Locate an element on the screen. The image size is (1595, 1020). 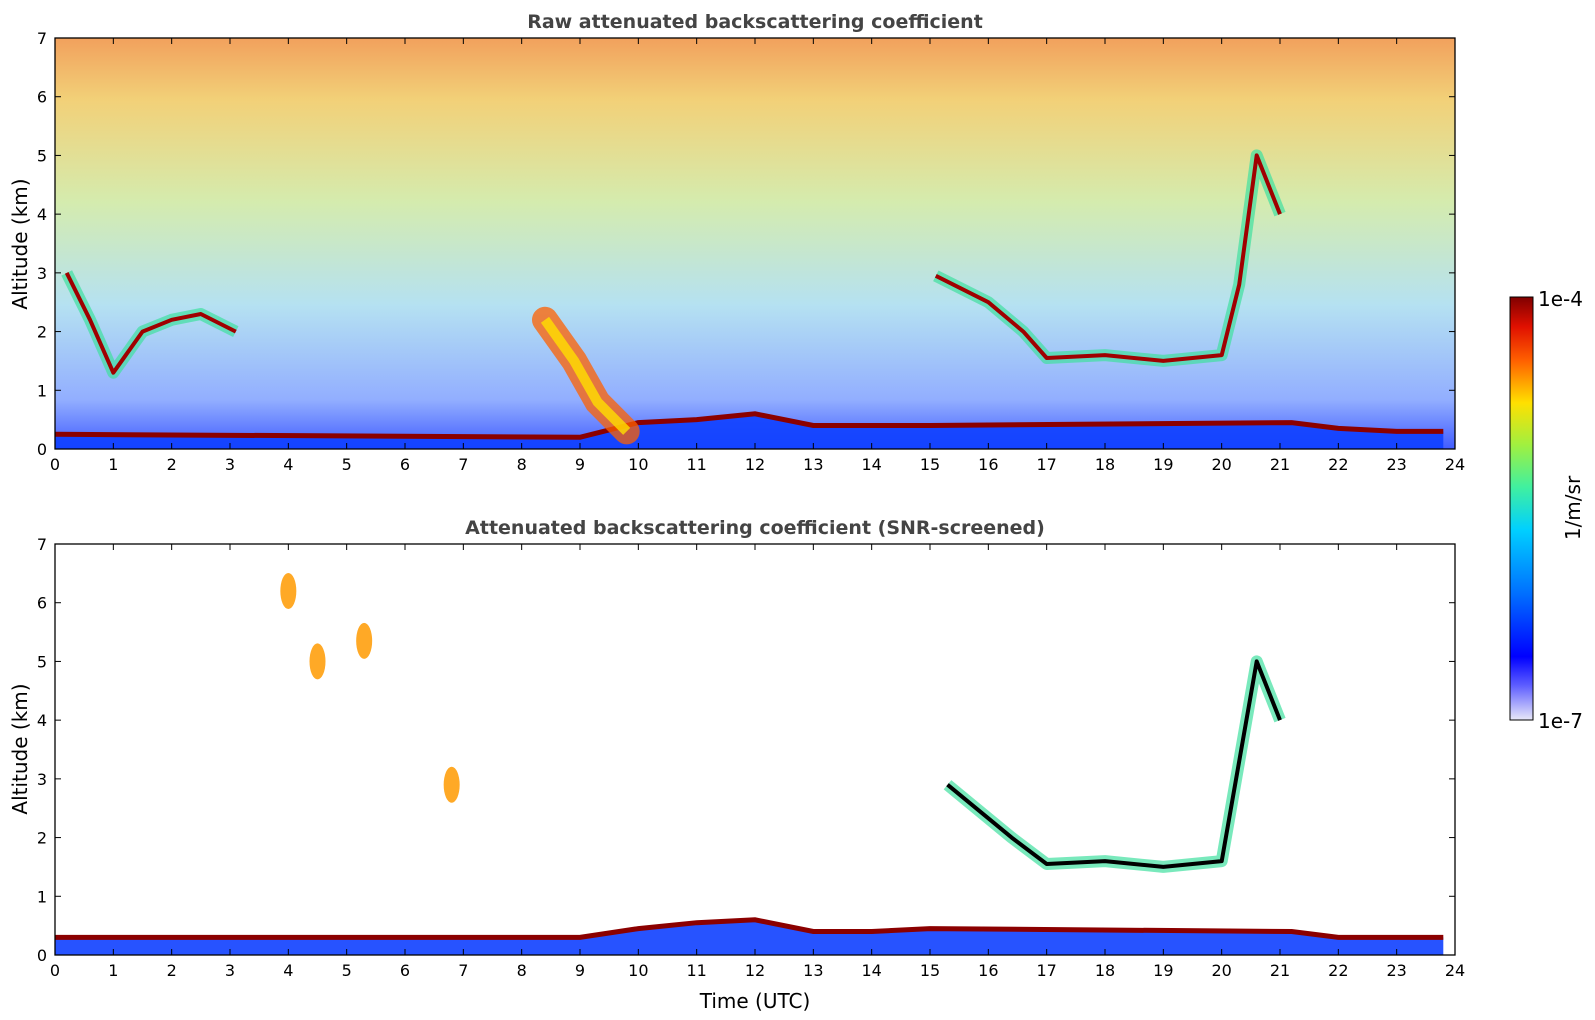
colorbar: 1e-4 1e-7 1/m/sr is located at coordinates (1547, 510).